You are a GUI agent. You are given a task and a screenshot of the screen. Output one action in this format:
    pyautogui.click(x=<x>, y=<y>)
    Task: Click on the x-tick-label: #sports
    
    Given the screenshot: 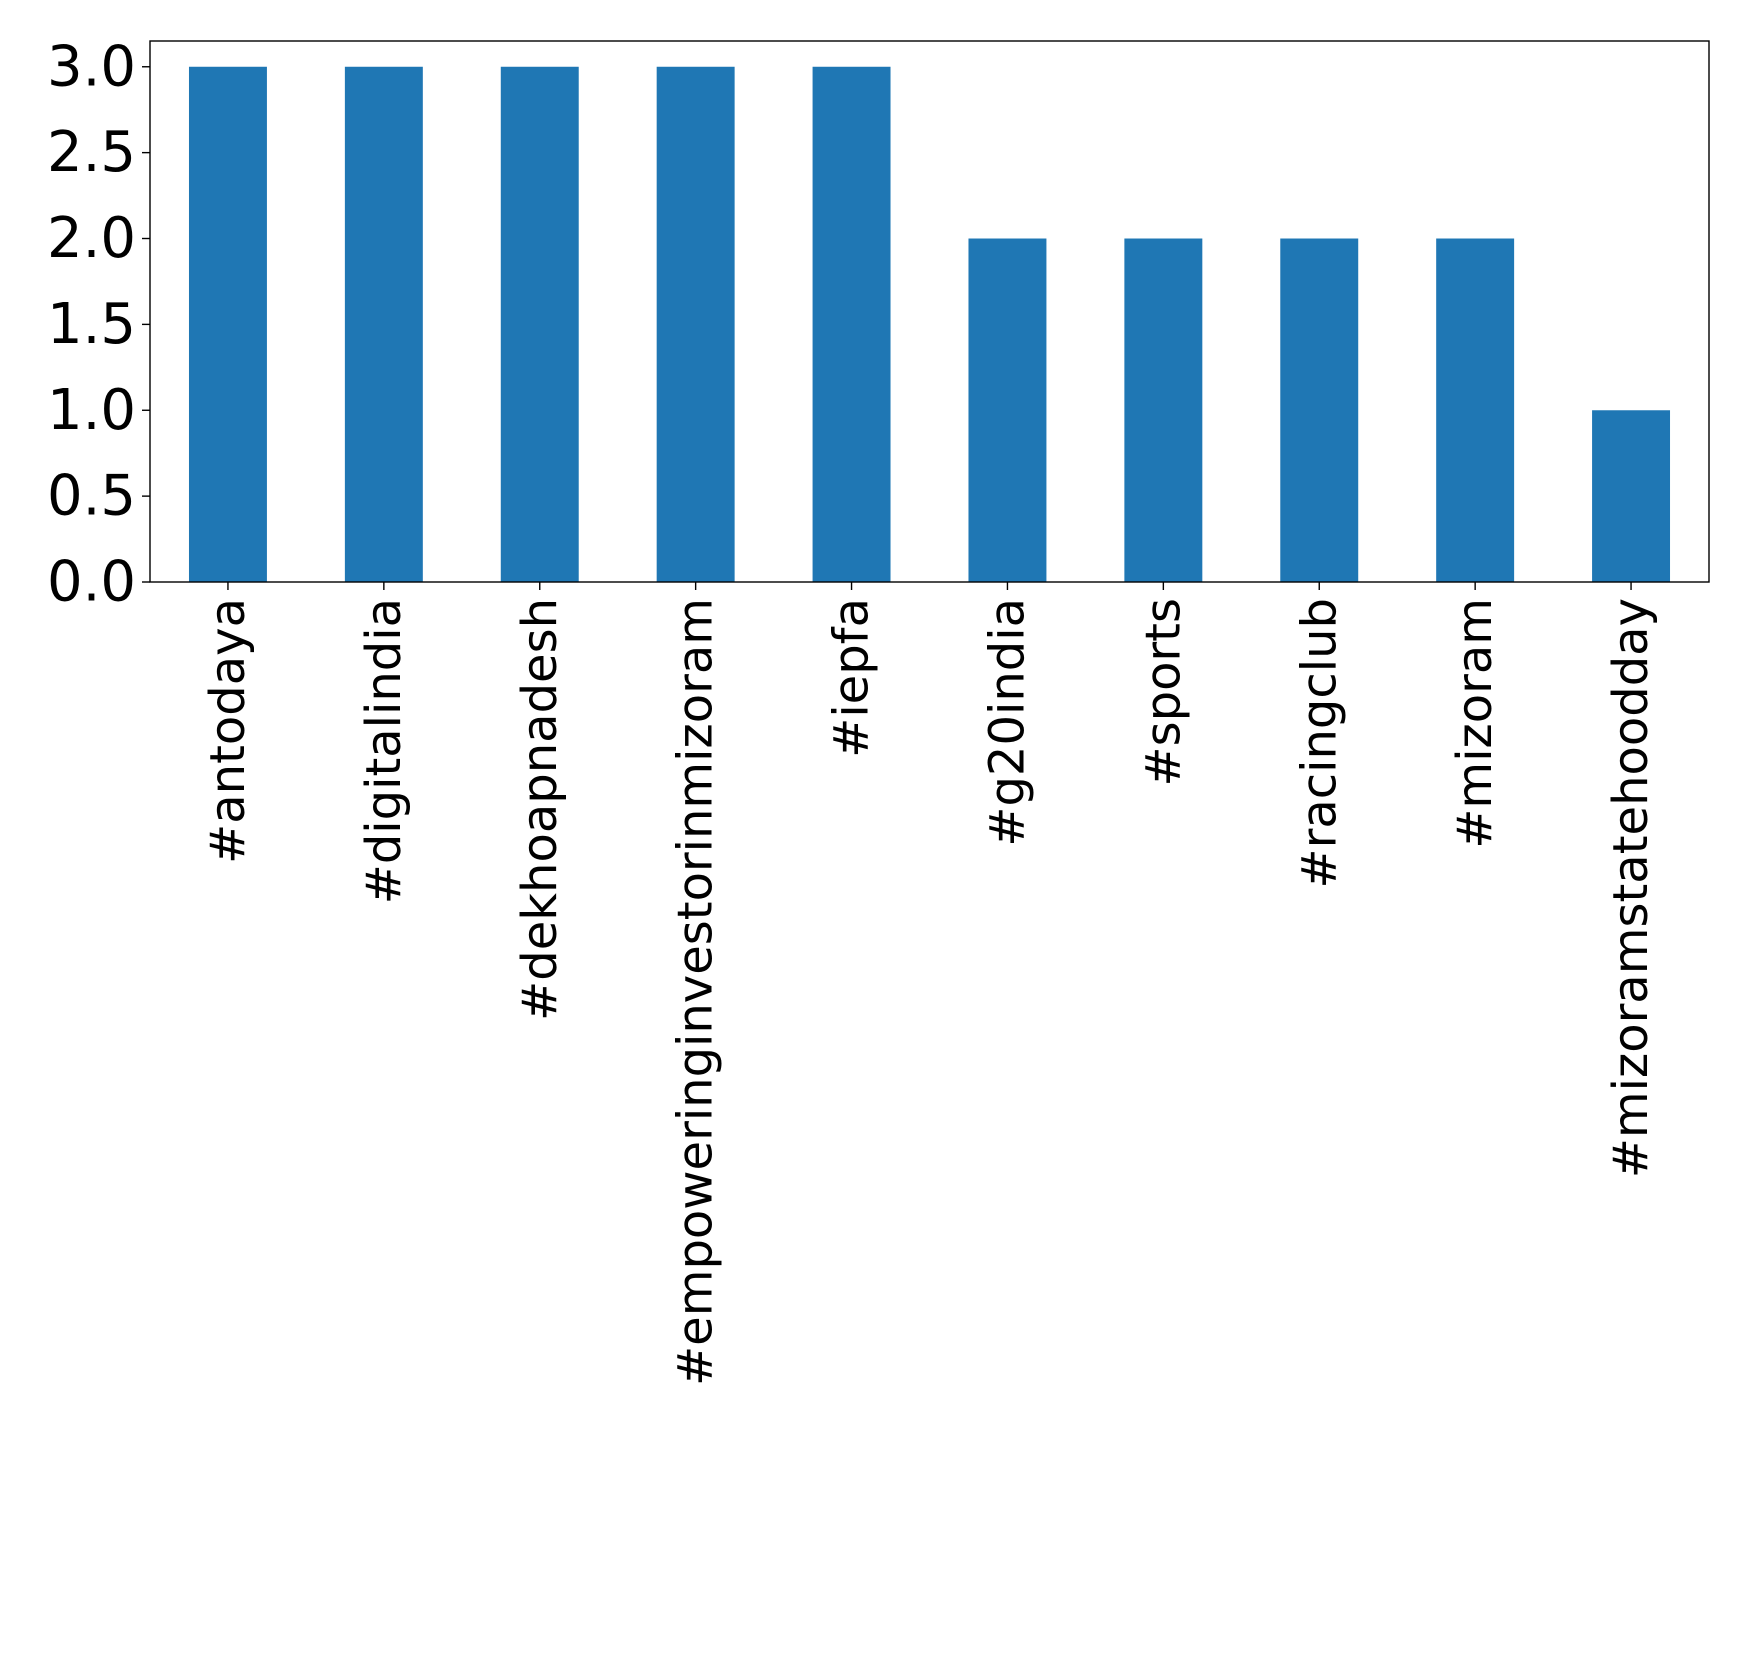 What is the action you would take?
    pyautogui.click(x=1163, y=692)
    